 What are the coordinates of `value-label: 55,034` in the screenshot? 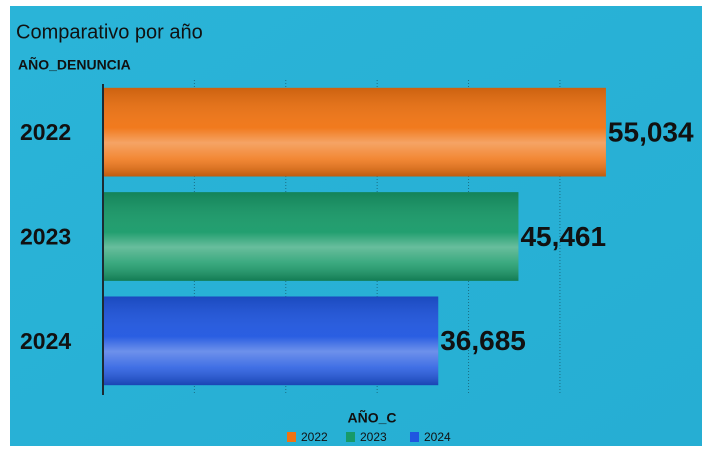 It's located at (651, 132).